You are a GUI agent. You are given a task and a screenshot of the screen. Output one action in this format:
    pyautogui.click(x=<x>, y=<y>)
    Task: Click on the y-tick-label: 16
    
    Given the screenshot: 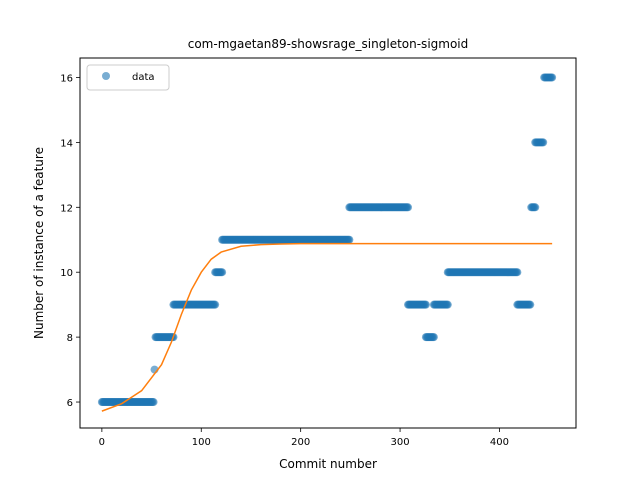 What is the action you would take?
    pyautogui.click(x=66, y=78)
    